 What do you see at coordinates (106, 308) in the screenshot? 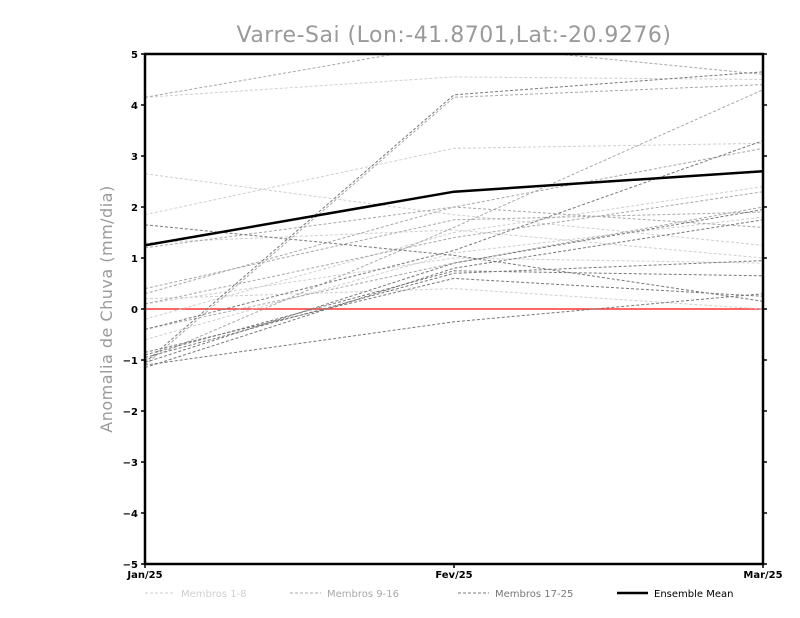
I see `y-axis-label: Anomalia de Chuva (mm/dia)` at bounding box center [106, 308].